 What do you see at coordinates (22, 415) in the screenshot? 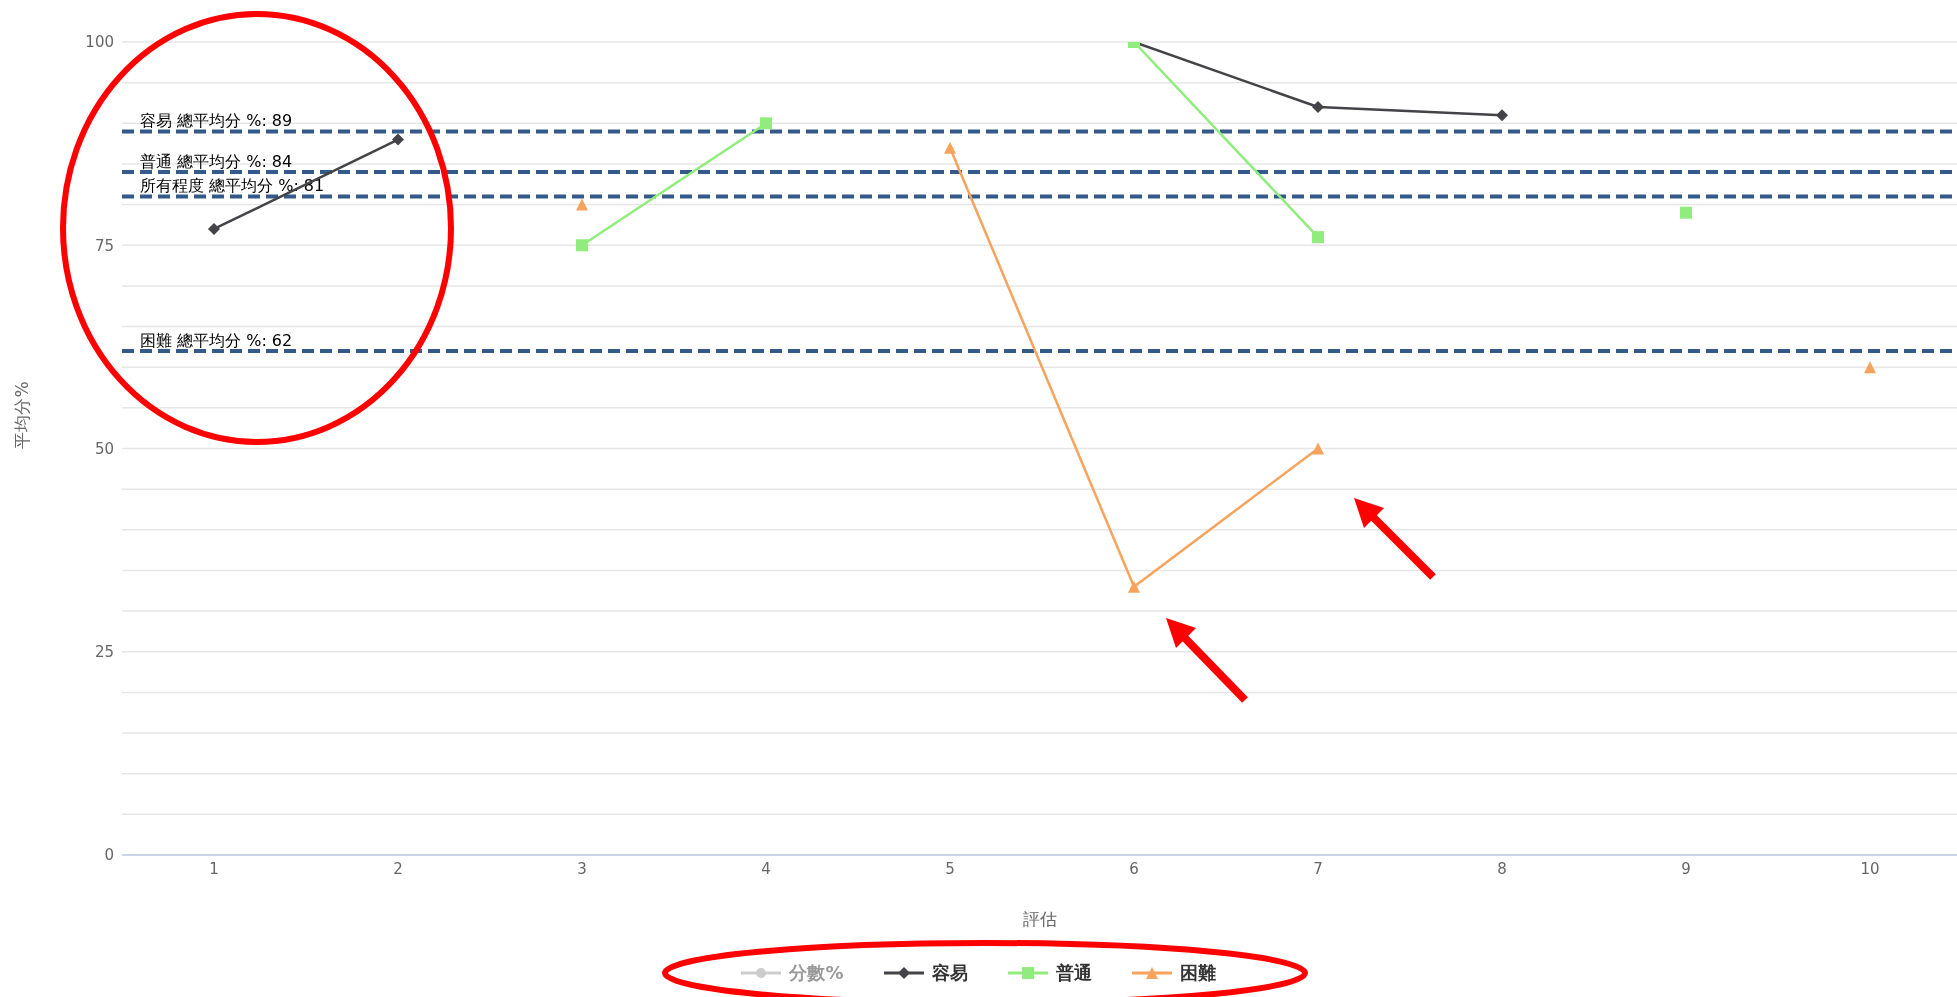
I see `y-axis-title: 平均分%` at bounding box center [22, 415].